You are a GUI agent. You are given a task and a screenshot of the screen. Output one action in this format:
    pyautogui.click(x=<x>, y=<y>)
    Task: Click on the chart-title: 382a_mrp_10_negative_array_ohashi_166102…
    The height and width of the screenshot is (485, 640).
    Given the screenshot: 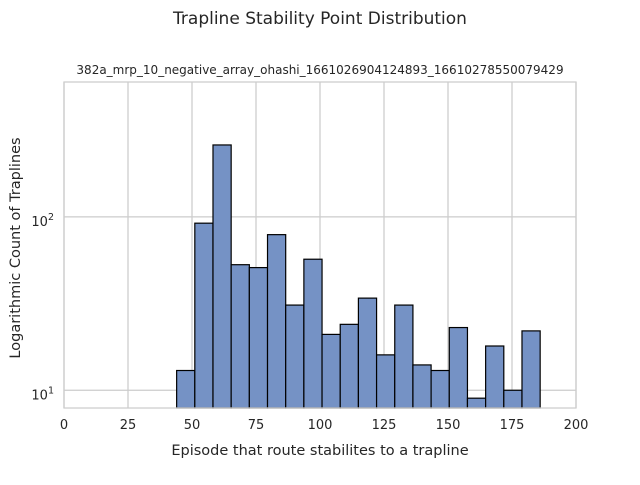 What is the action you would take?
    pyautogui.click(x=319, y=70)
    